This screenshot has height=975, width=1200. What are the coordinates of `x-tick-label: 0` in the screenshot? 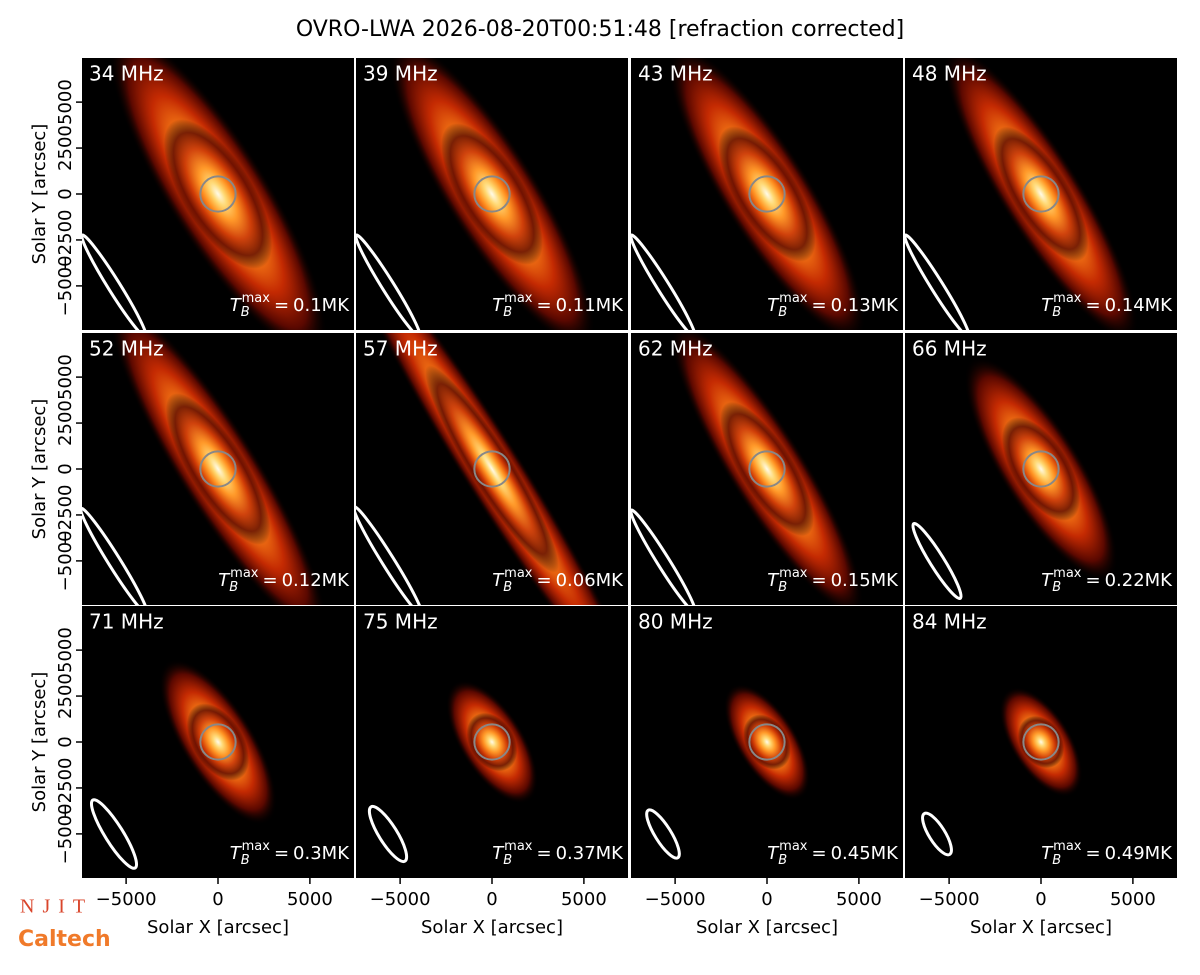 It's located at (766, 899).